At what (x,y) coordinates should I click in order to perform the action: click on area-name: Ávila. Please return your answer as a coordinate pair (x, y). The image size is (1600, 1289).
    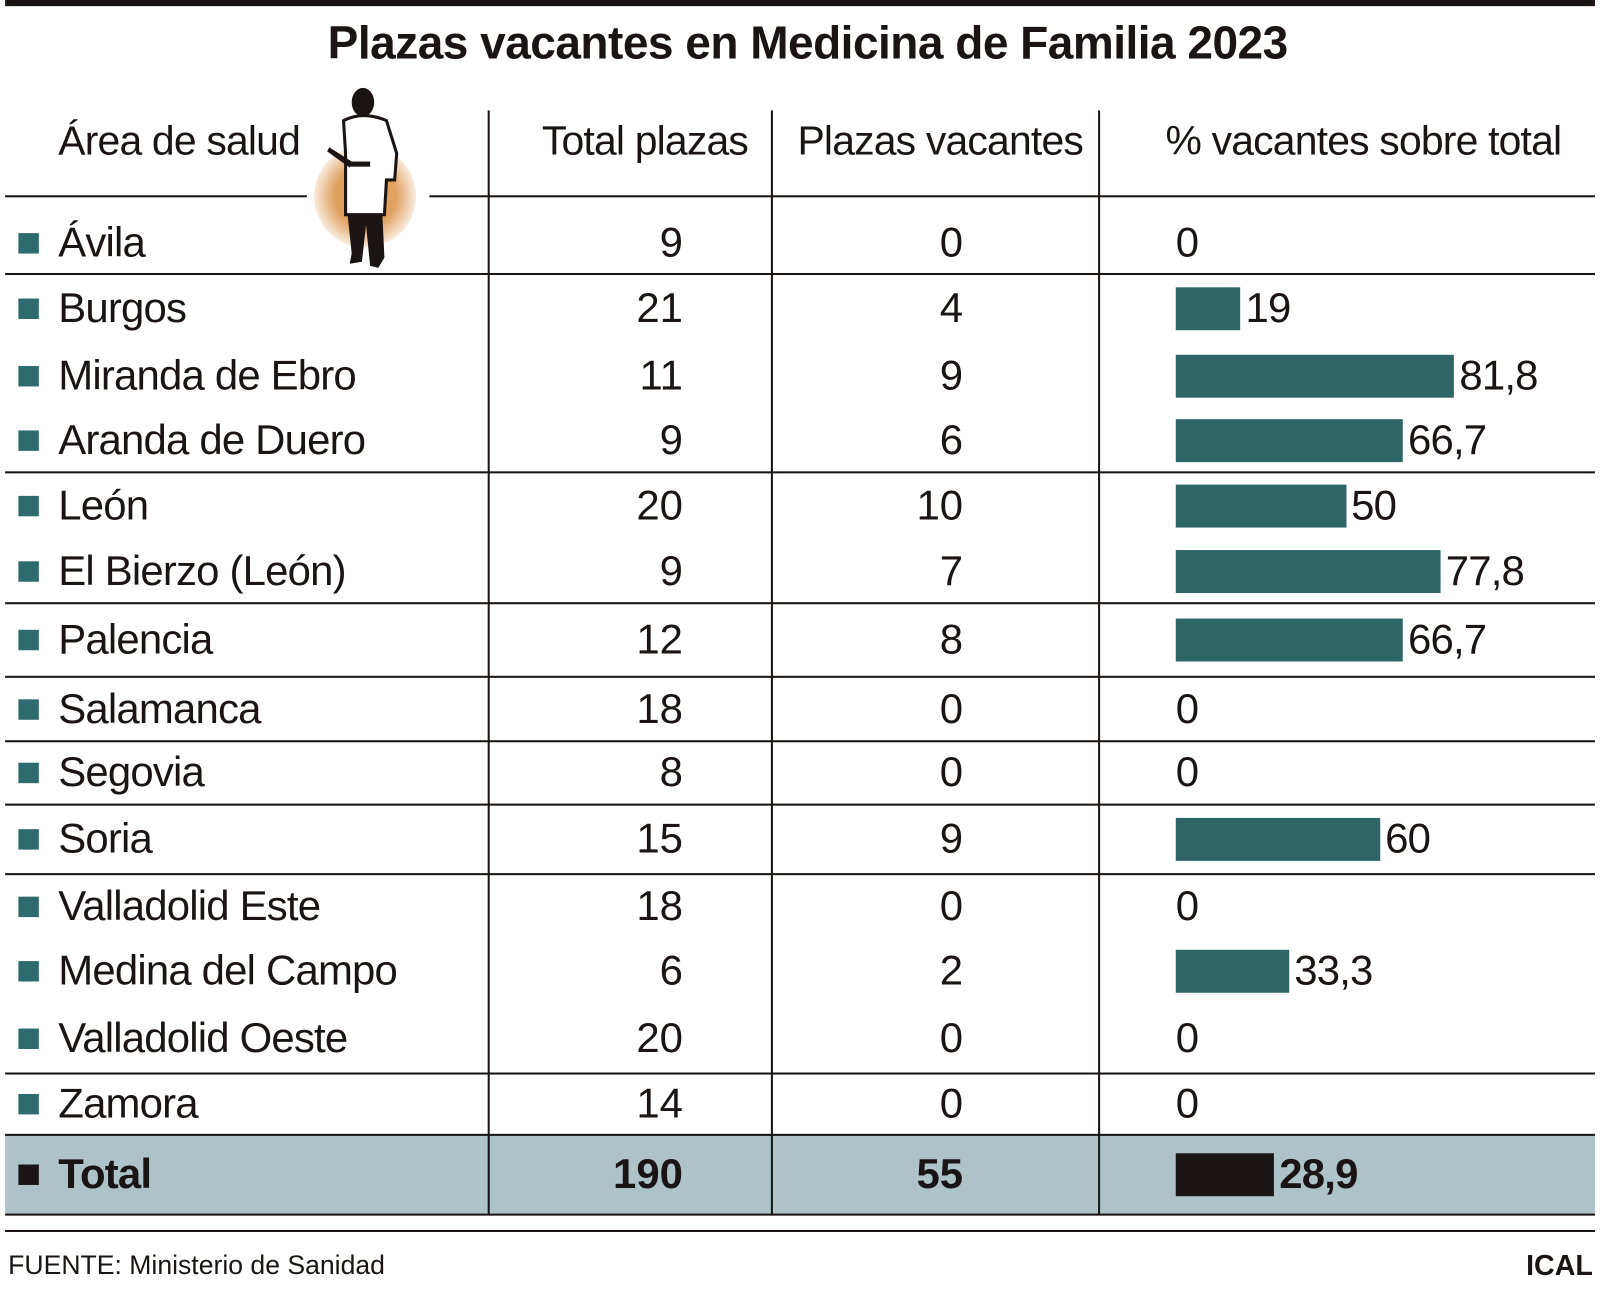
    Looking at the image, I should click on (102, 242).